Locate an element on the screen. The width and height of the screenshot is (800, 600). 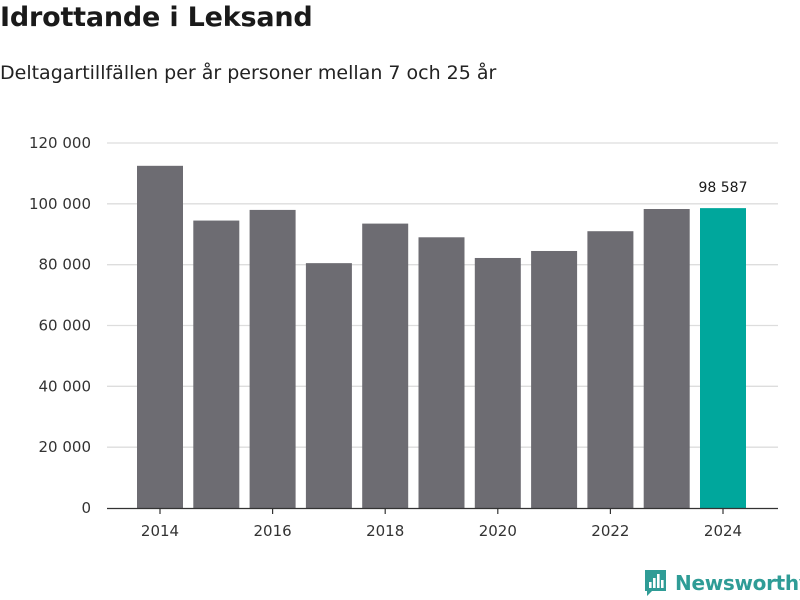
data-labels: 98 587 is located at coordinates (723, 188).